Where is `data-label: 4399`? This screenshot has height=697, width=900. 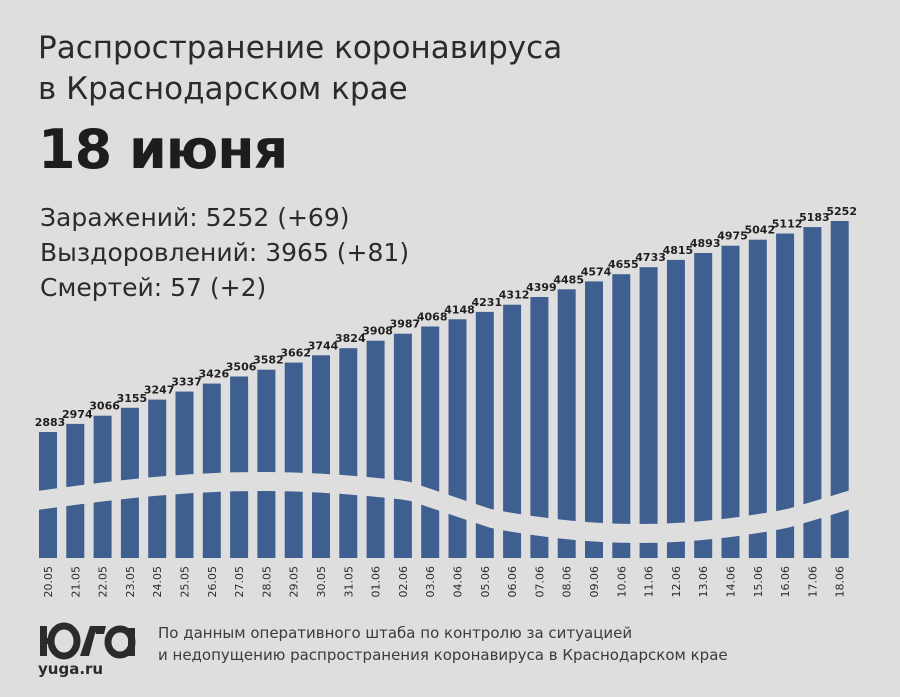
data-label: 4399 is located at coordinates (541, 287).